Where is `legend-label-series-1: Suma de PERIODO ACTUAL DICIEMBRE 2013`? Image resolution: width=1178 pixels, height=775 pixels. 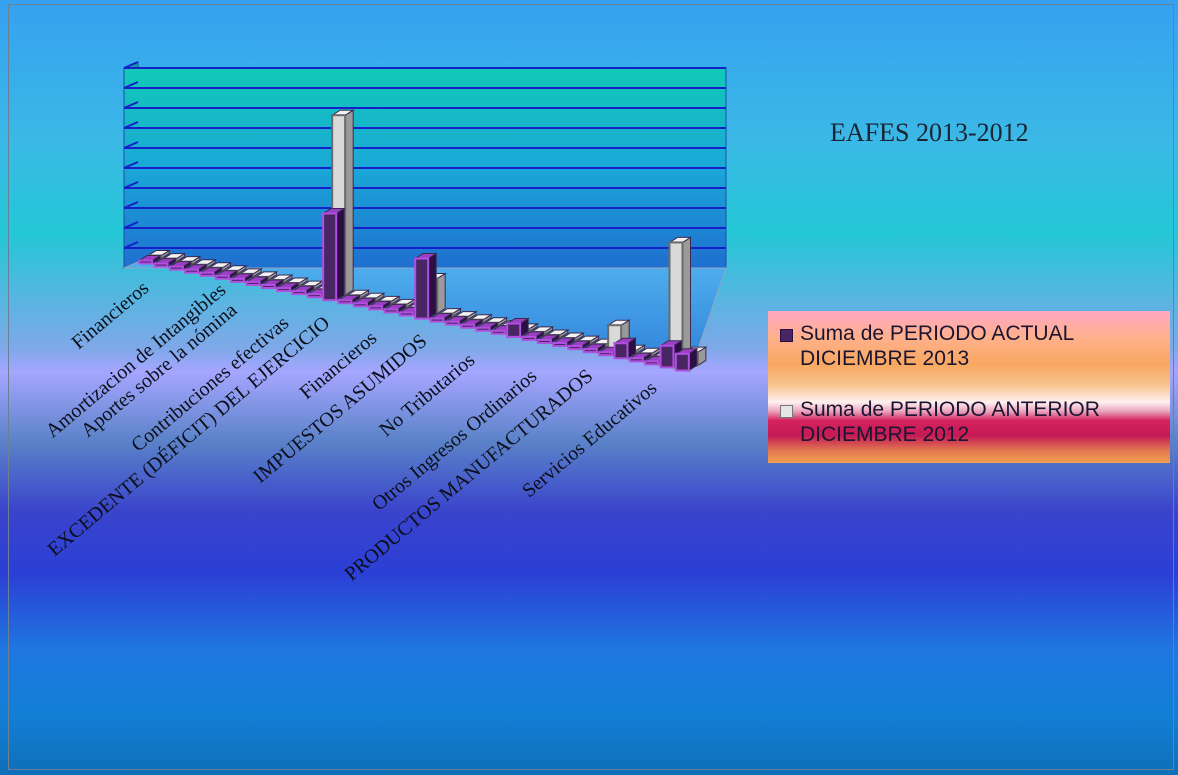
legend-label-series-1: Suma de PERIODO ACTUAL DICIEMBRE 2013 is located at coordinates (937, 346).